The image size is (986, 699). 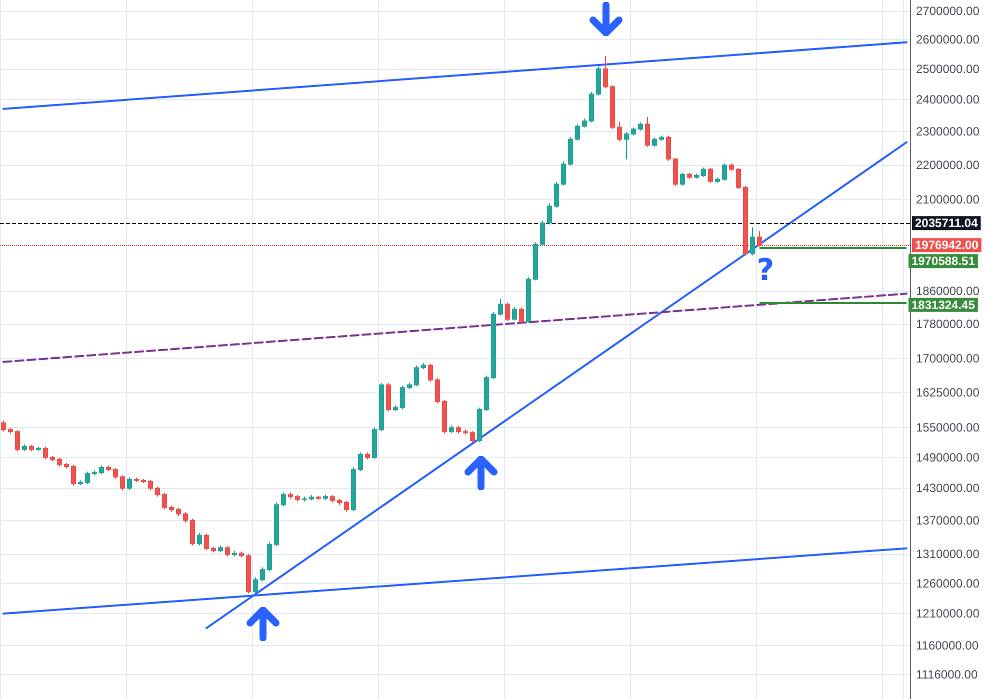 What do you see at coordinates (948, 427) in the screenshot?
I see `y-tick-label: 1550000.00` at bounding box center [948, 427].